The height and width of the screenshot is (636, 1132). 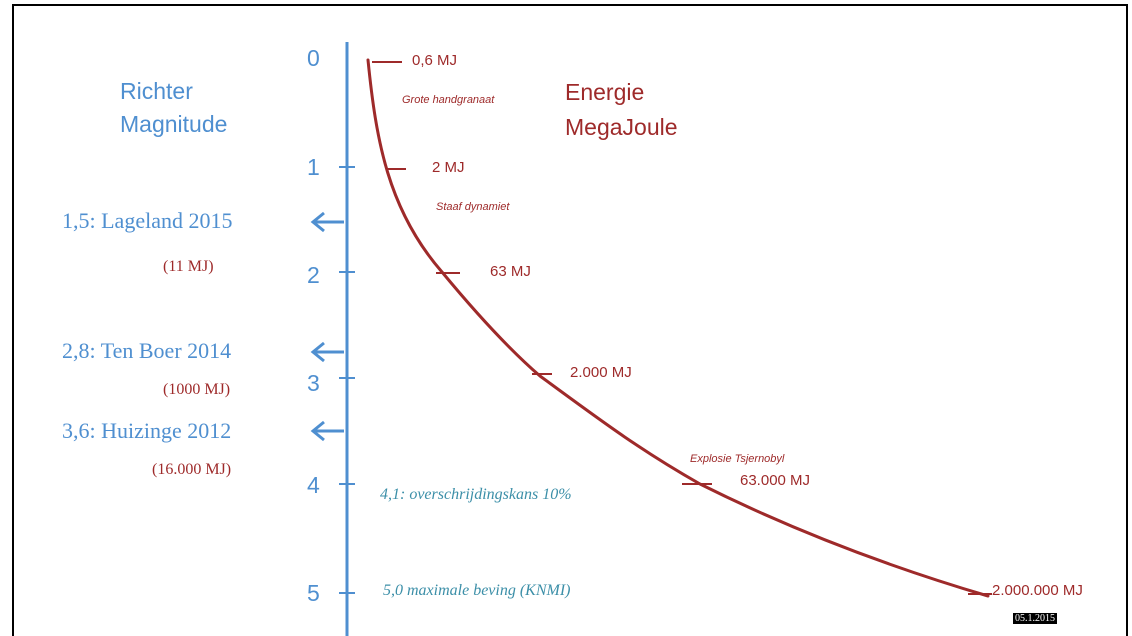 I want to click on energy-value: 2.000 MJ, so click(x=601, y=372).